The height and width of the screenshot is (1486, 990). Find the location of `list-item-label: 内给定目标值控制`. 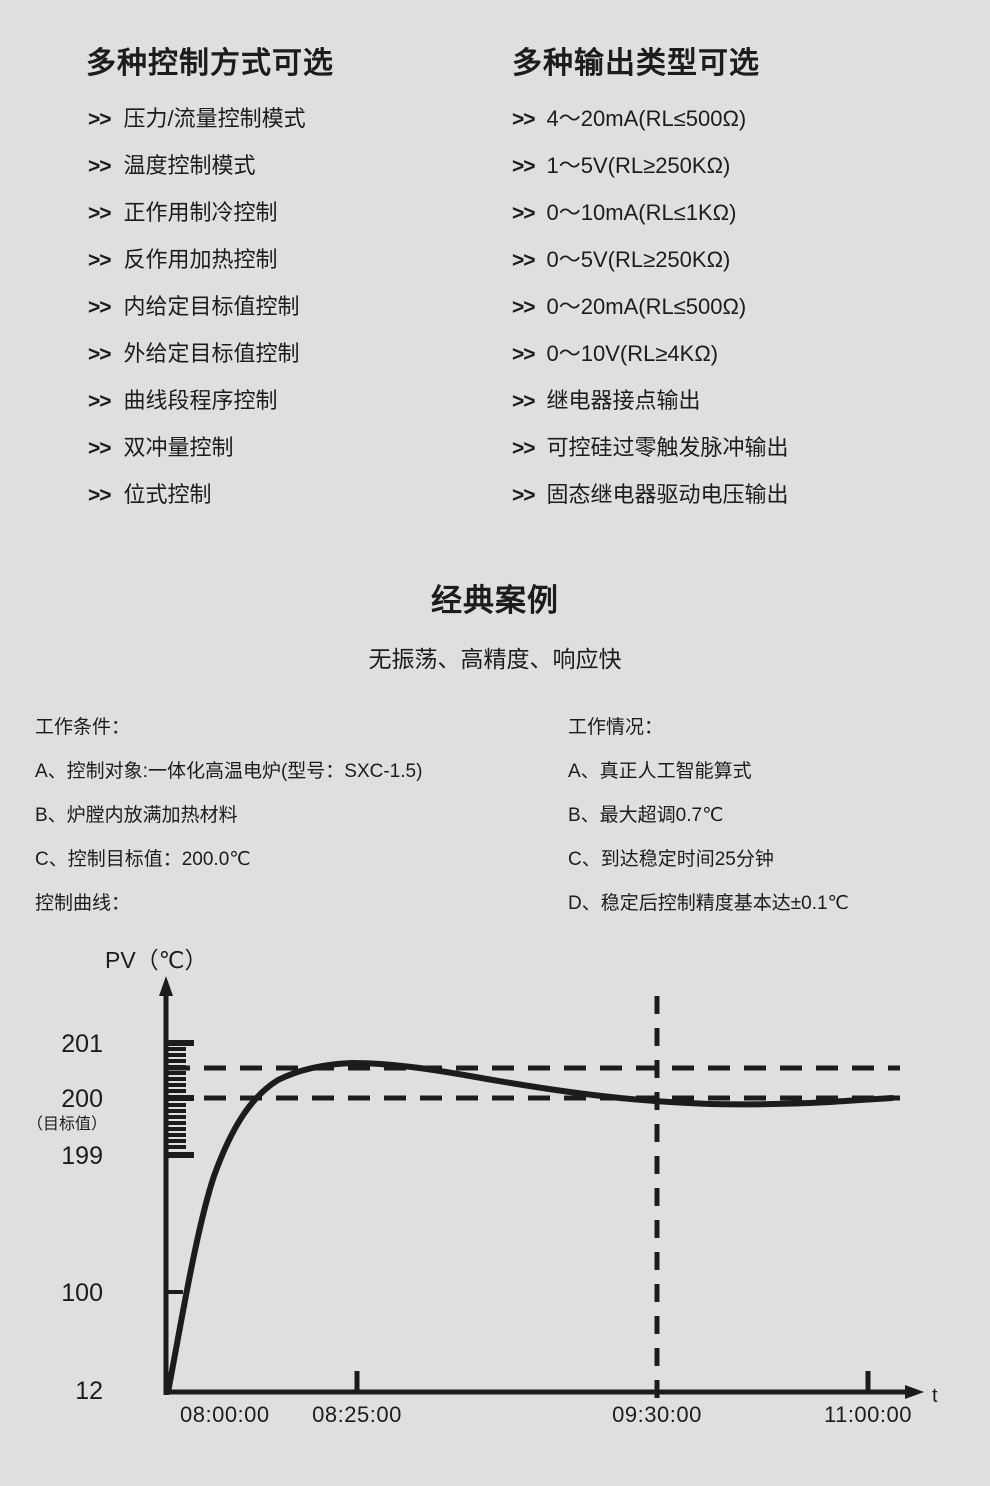

list-item-label: 内给定目标值控制 is located at coordinates (211, 306).